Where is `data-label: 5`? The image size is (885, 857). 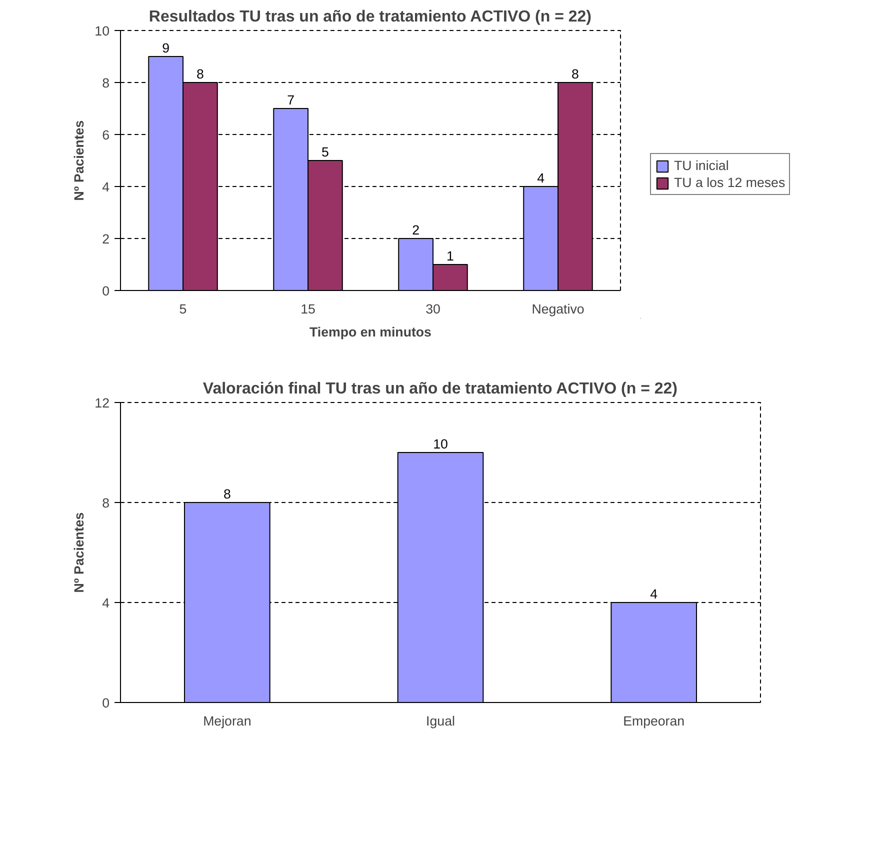 data-label: 5 is located at coordinates (325, 152).